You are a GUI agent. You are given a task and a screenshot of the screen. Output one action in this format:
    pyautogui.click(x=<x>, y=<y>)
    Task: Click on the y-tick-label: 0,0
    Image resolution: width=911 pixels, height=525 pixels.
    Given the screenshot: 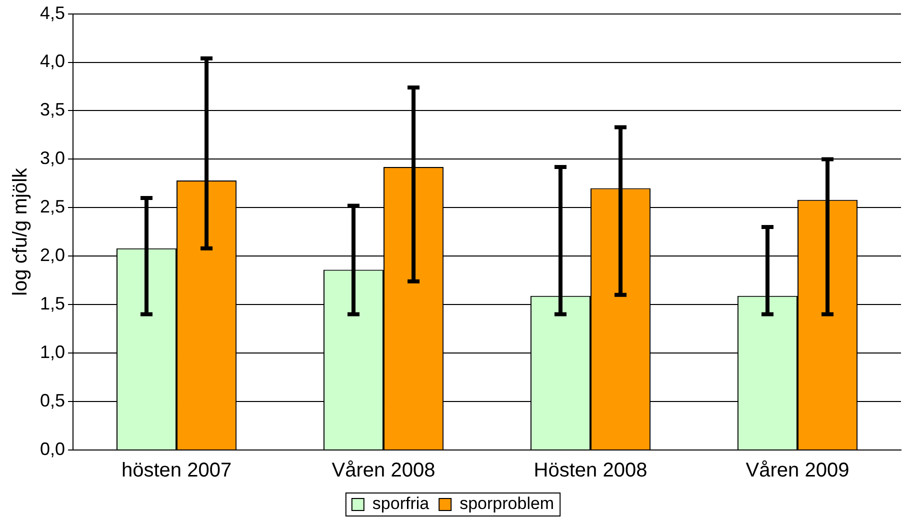 What is the action you would take?
    pyautogui.click(x=53, y=448)
    